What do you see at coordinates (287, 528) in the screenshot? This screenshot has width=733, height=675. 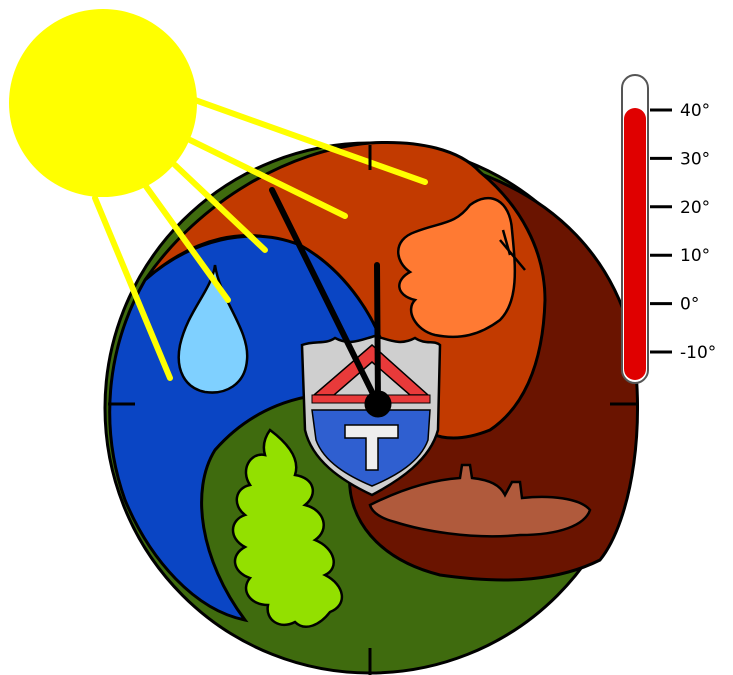 I see `oak-leaf-icon` at bounding box center [287, 528].